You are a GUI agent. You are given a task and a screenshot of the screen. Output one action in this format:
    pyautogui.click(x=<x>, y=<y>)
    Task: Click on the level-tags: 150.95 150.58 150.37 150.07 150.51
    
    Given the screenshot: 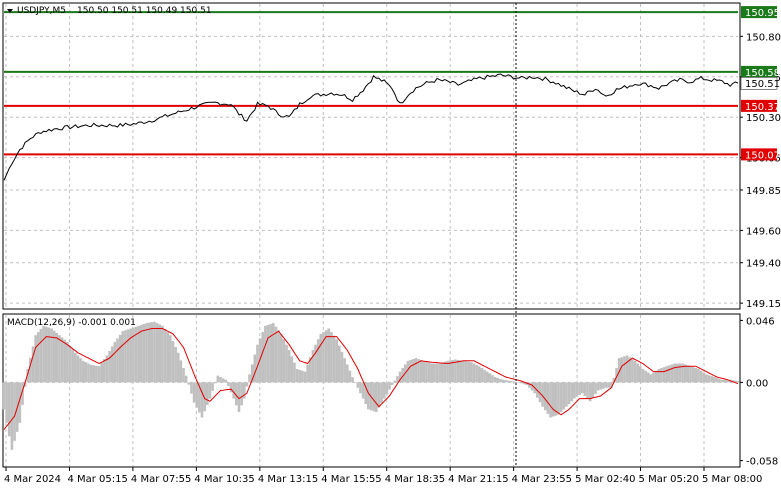 What is the action you would take?
    pyautogui.click(x=760, y=83)
    